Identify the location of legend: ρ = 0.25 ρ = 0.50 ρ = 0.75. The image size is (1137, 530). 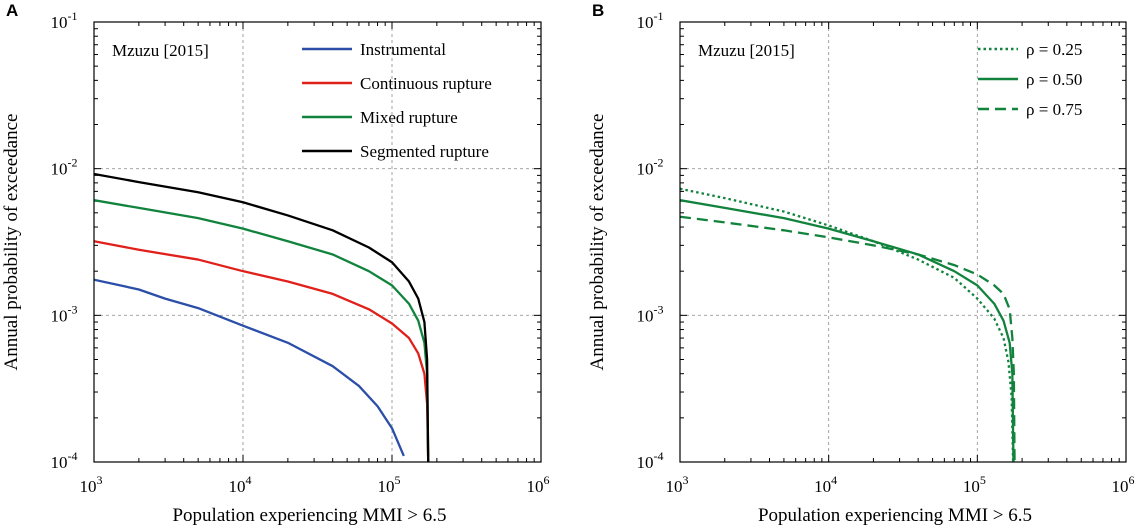
(1030, 79).